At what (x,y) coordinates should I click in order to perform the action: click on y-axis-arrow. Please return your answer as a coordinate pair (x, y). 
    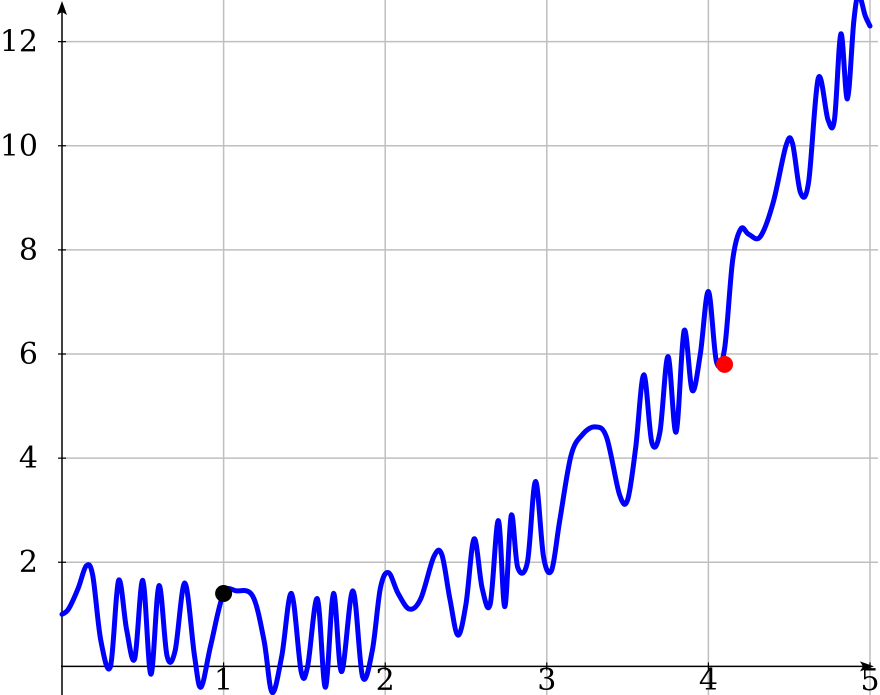
    Looking at the image, I should click on (62, 8).